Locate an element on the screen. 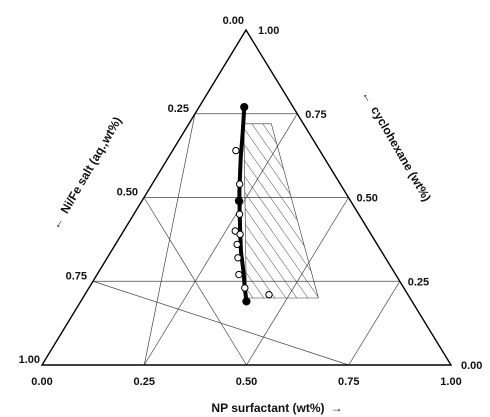 This screenshot has height=417, width=490. left-tick-label: 0.50 is located at coordinates (127, 193).